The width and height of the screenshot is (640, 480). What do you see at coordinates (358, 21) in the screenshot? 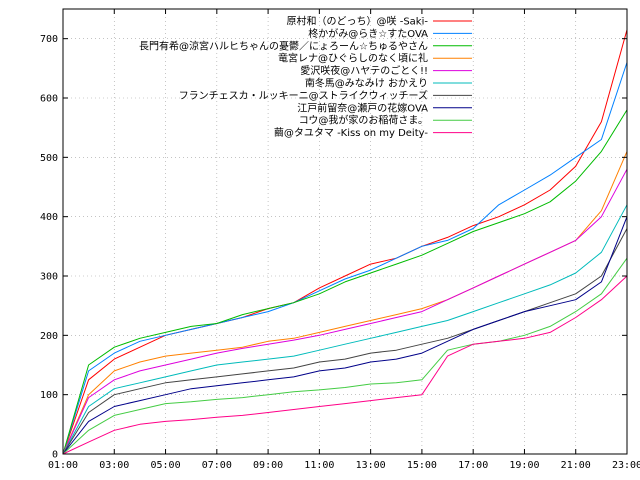
I see `legend-label: 原村和（のどっち）@咲 -Saki-` at bounding box center [358, 21].